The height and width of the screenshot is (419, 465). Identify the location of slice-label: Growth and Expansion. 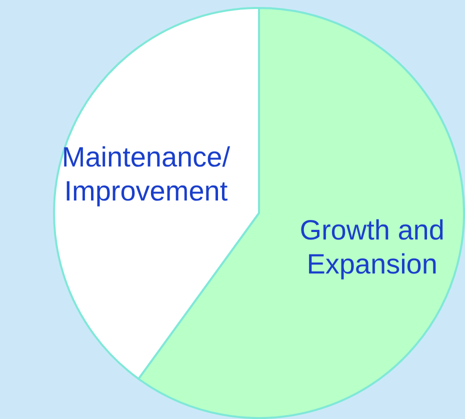
(372, 247).